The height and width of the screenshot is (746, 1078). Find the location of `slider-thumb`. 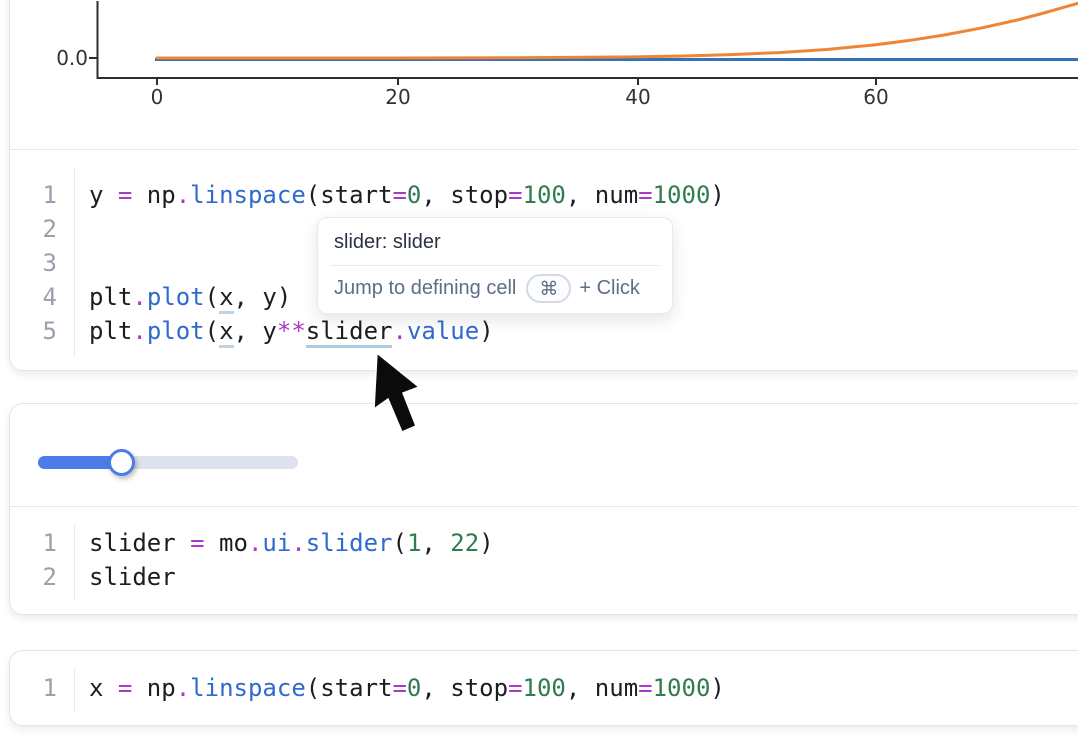

slider-thumb is located at coordinates (121, 462).